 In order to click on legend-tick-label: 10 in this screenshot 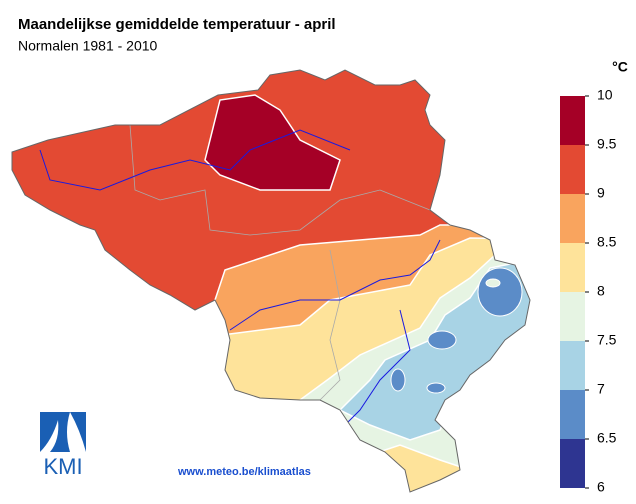, I will do `click(605, 95)`.